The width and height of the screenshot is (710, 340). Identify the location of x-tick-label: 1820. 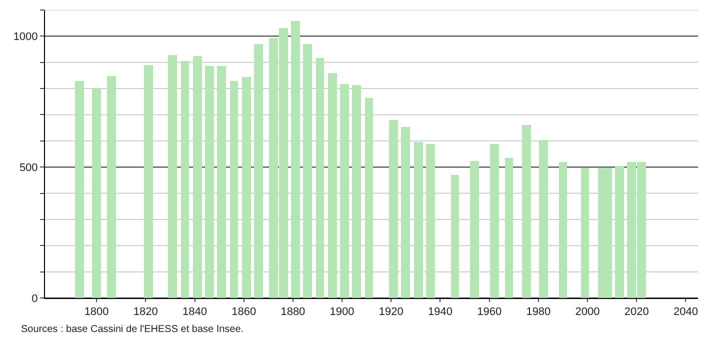
(145, 312).